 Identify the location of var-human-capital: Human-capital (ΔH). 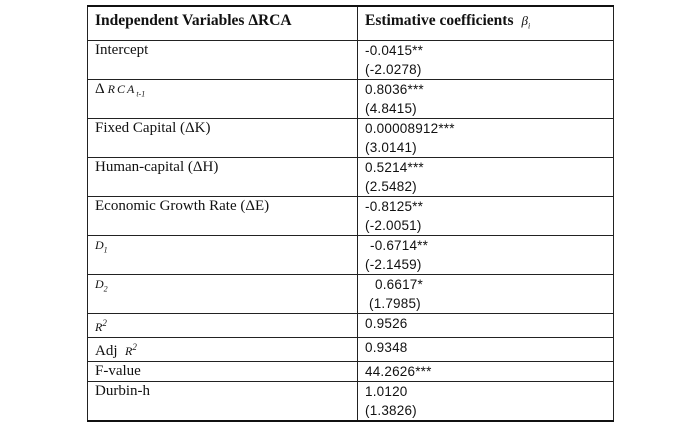
(222, 176).